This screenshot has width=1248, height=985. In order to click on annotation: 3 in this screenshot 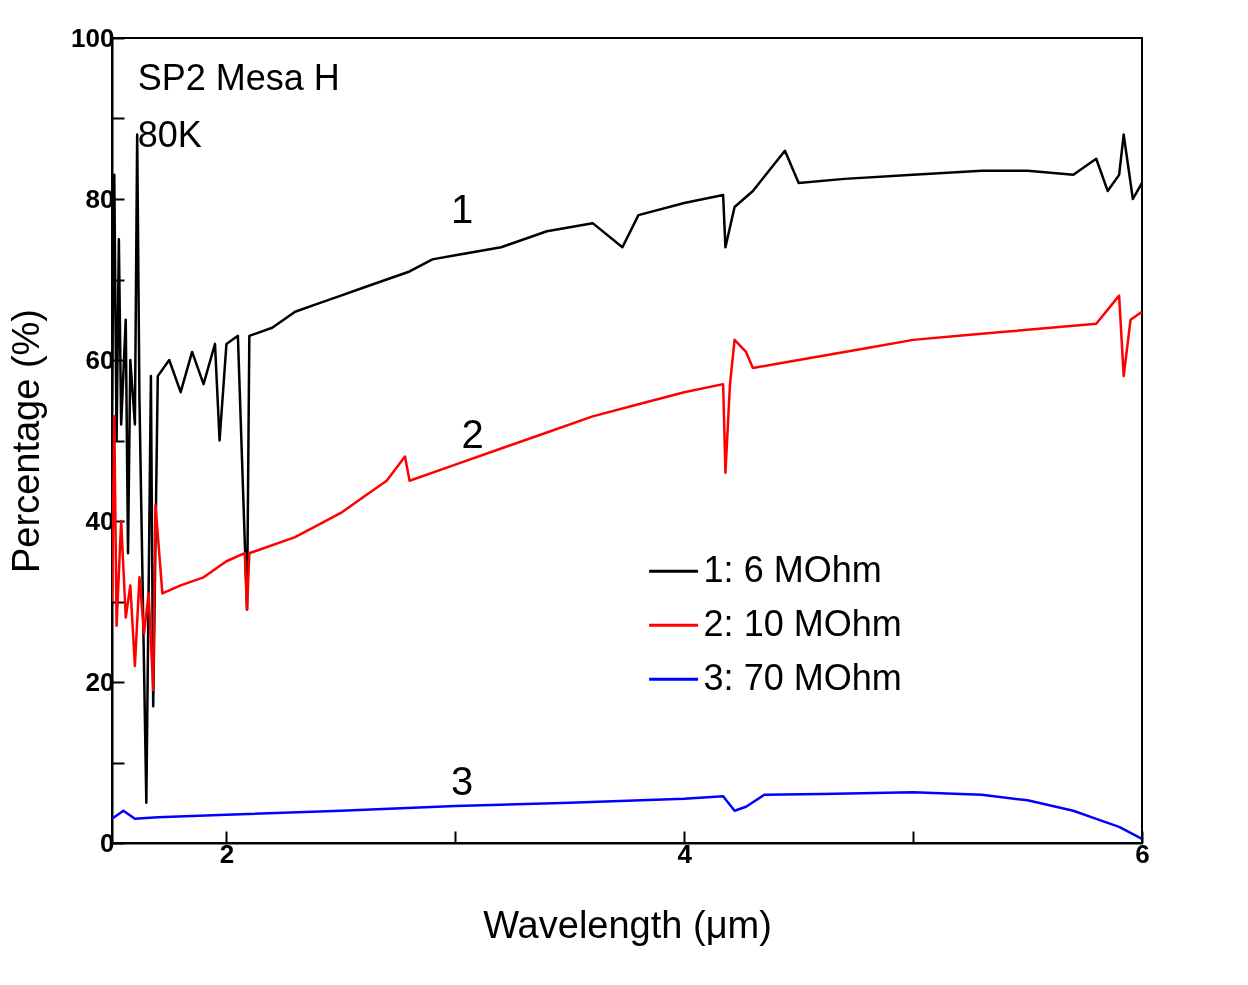, I will do `click(462, 780)`.